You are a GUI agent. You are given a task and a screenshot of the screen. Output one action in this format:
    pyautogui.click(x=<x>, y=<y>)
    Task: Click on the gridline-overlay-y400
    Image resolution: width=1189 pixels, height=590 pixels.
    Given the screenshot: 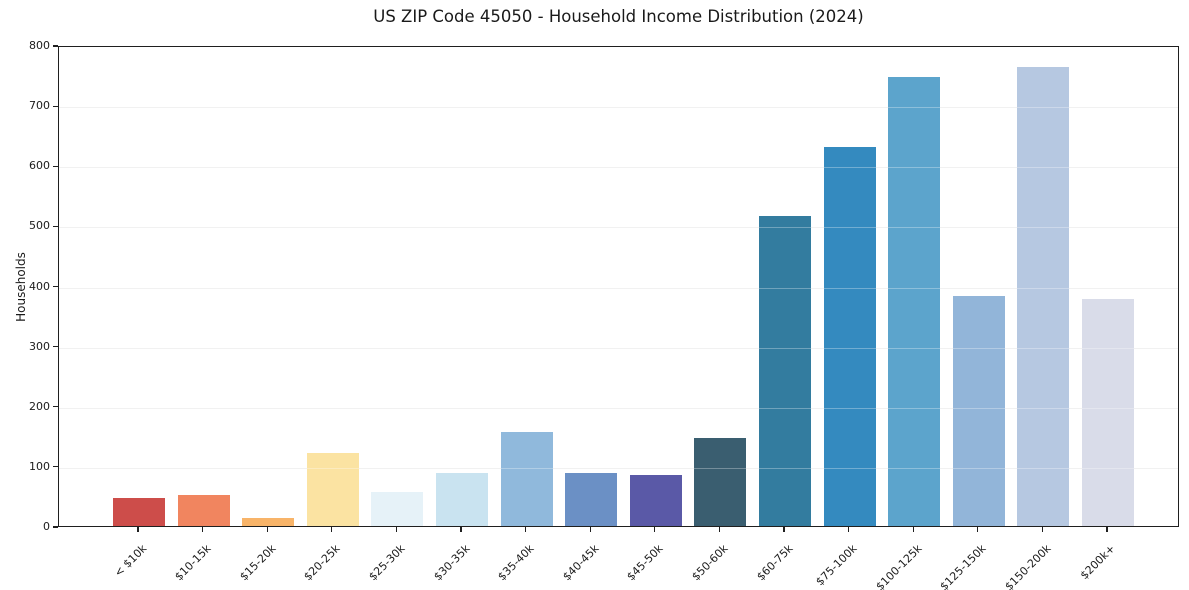 What is the action you would take?
    pyautogui.click(x=618, y=288)
    